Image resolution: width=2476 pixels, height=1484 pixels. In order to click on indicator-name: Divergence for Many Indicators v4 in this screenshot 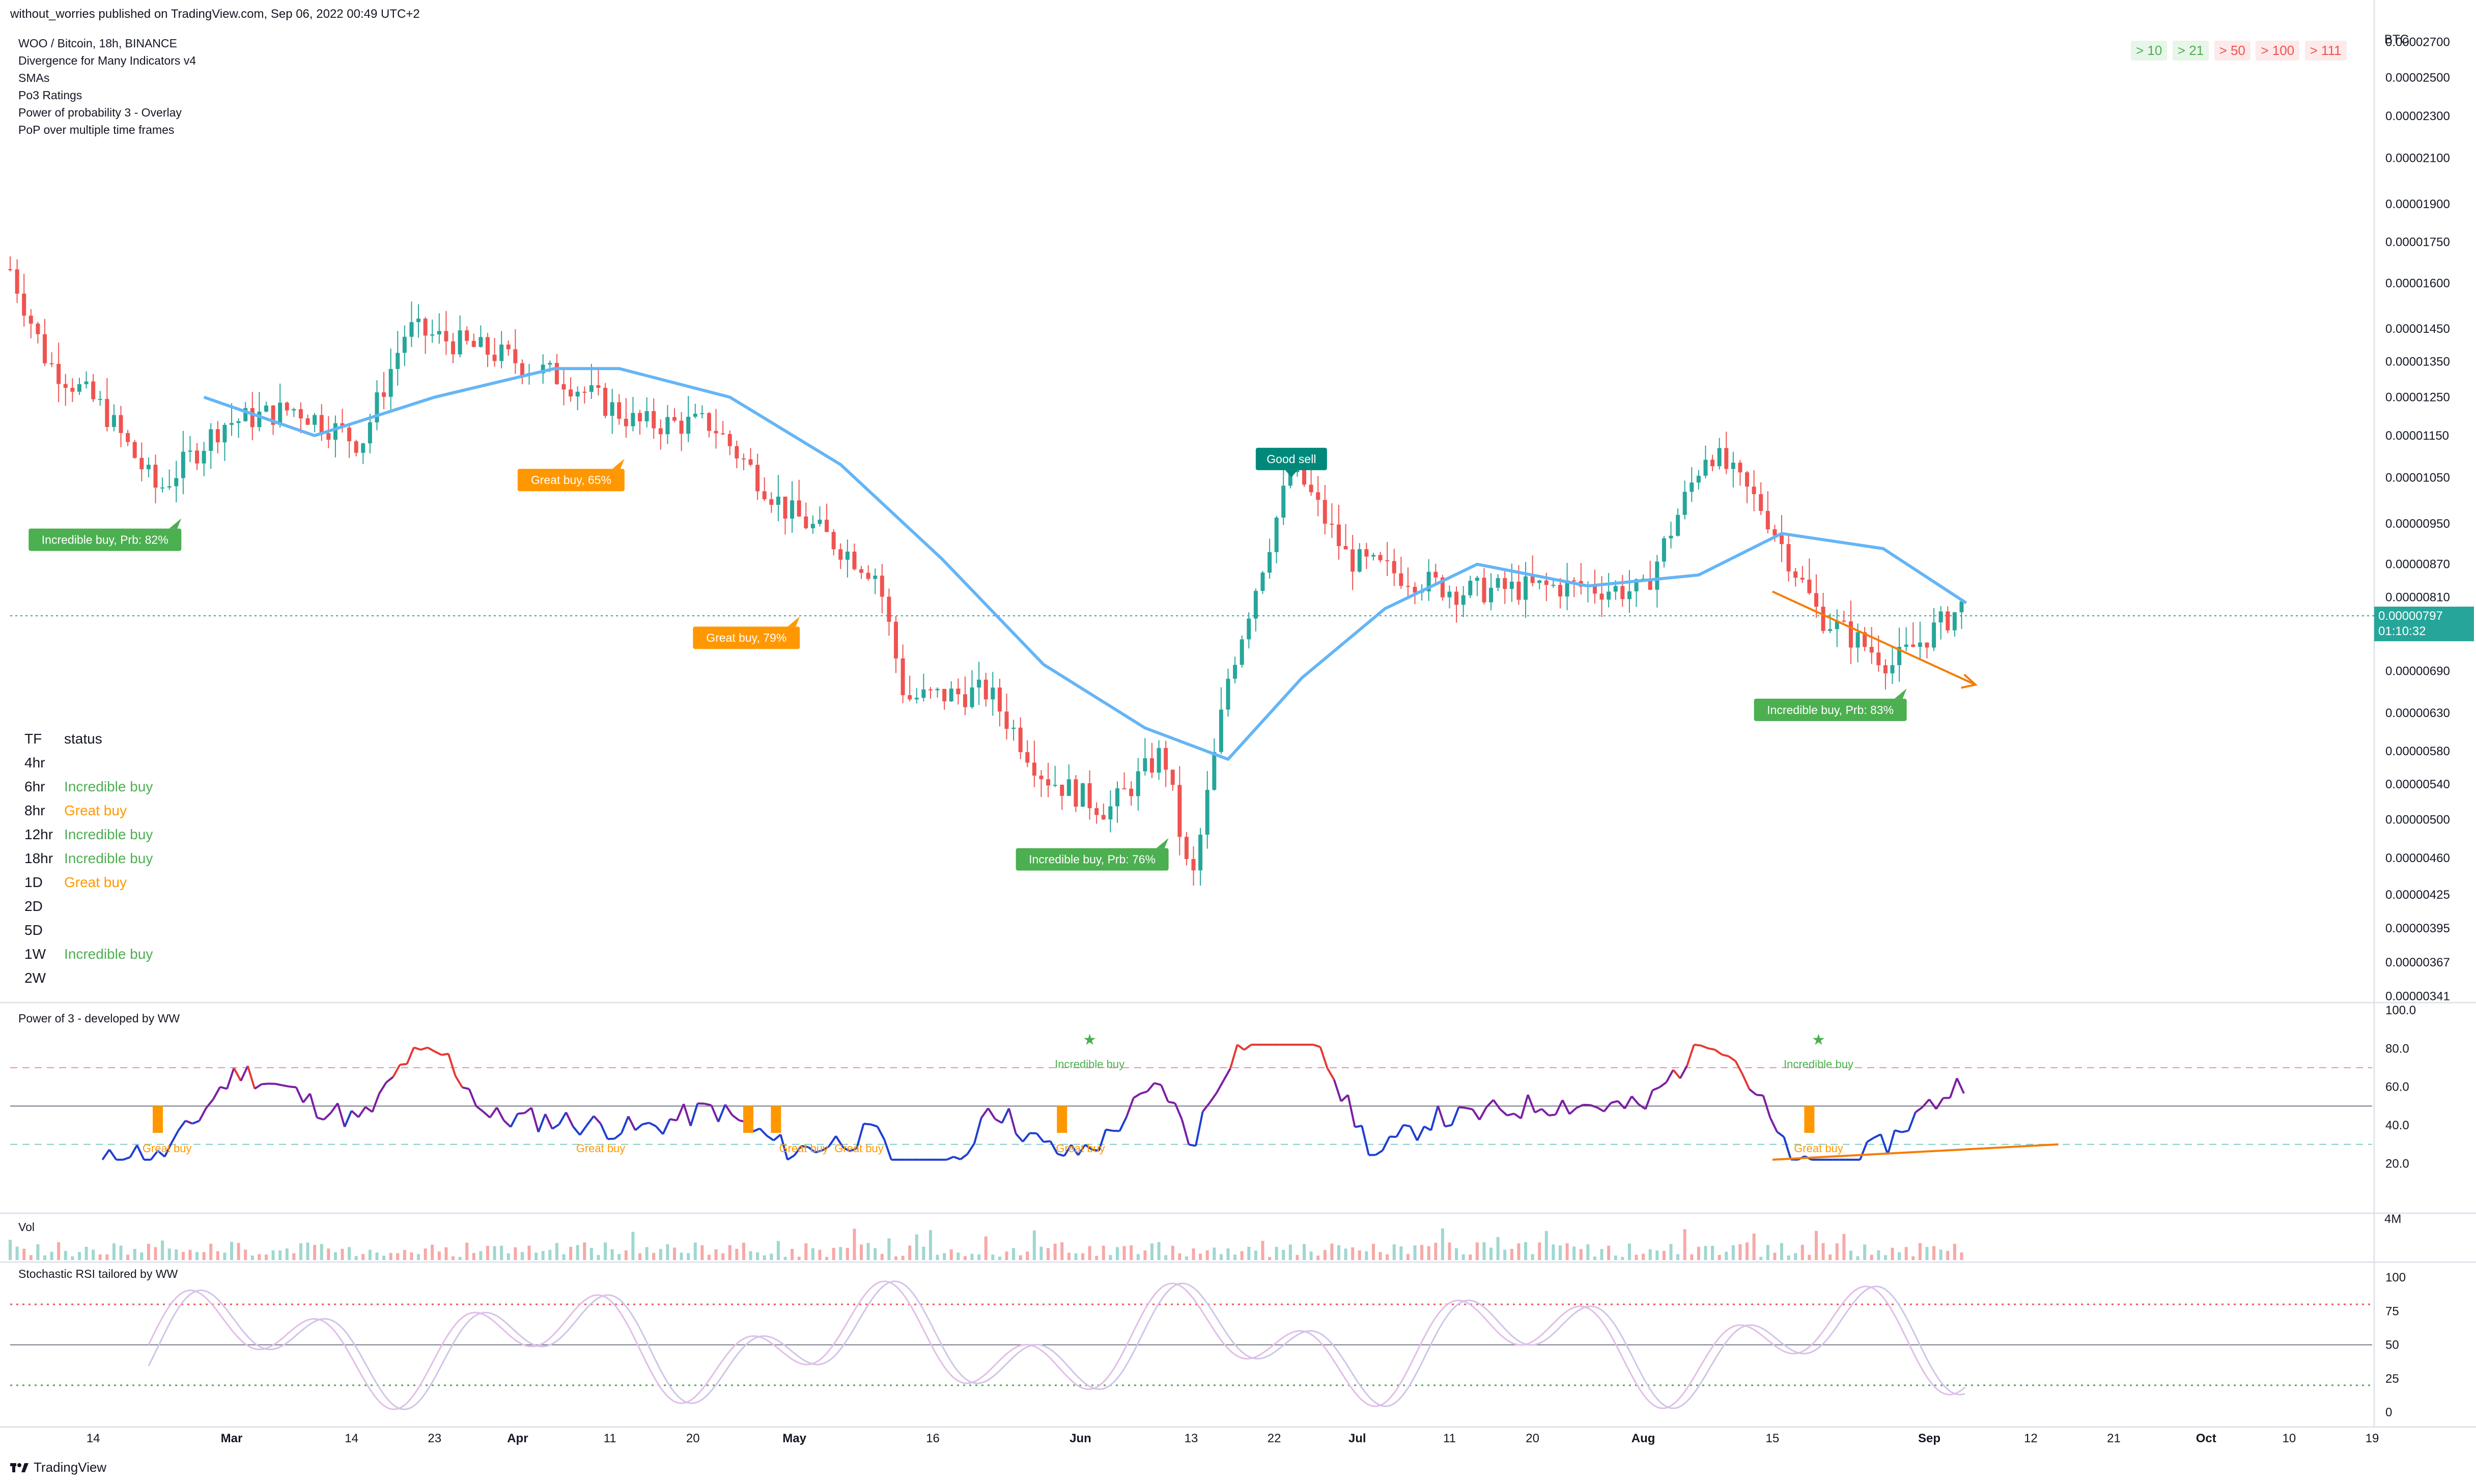, I will do `click(107, 61)`.